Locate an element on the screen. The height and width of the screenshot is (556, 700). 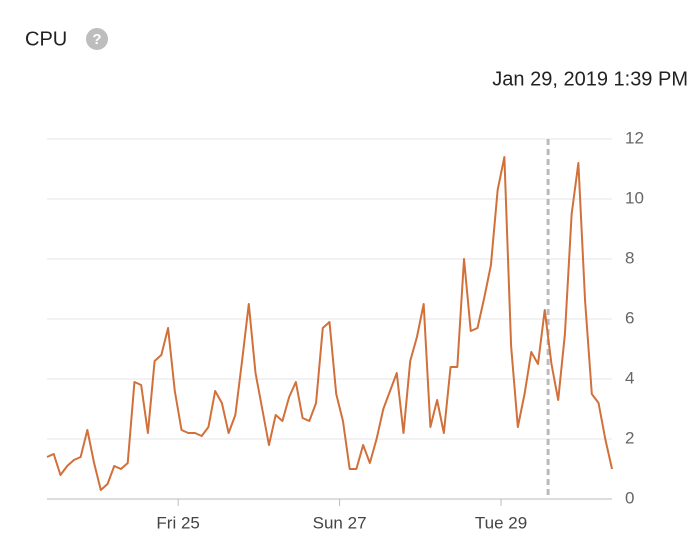
y-tick-label: 6 is located at coordinates (629, 317).